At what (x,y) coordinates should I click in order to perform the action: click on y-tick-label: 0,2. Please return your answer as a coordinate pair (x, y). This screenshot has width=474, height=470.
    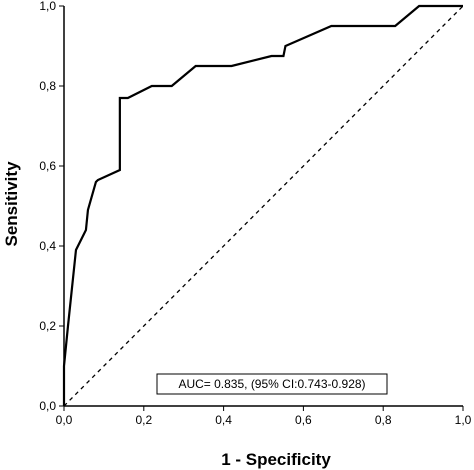
    Looking at the image, I should click on (47, 326).